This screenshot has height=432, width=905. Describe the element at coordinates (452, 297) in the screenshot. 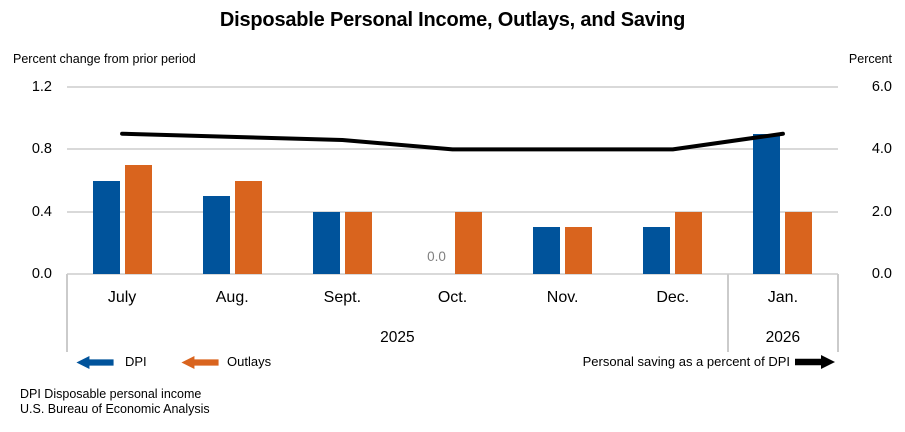

I see `x-label-oct: Oct.` at that location.